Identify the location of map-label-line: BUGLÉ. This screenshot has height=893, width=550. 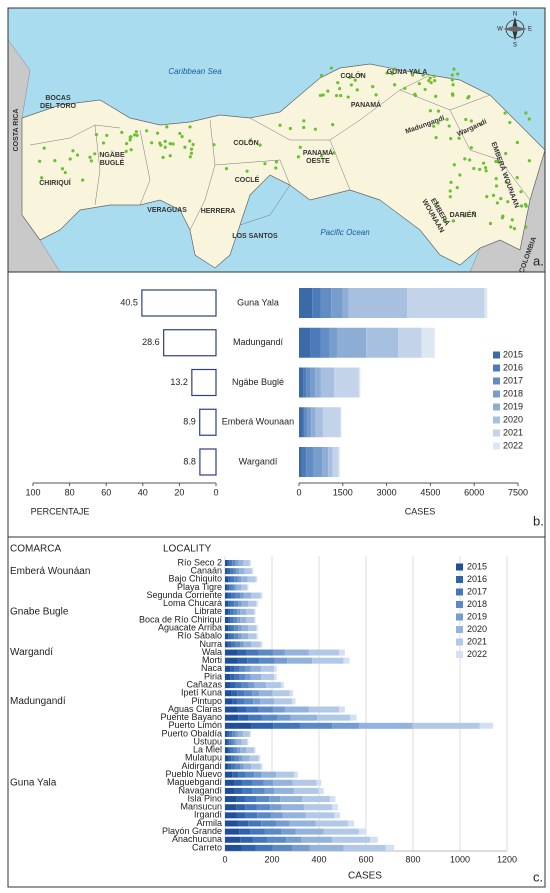
(112, 162).